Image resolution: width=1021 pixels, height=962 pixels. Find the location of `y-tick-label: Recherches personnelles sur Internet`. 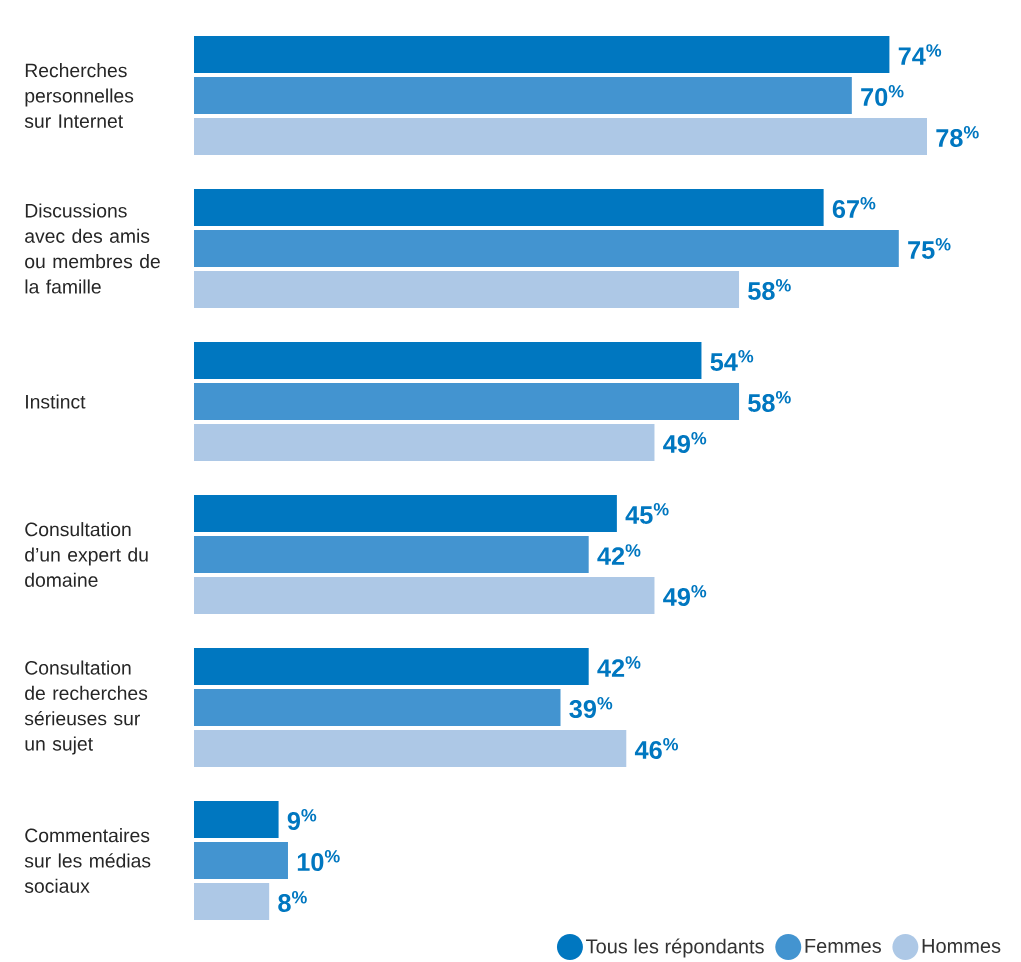

y-tick-label: Recherches personnelles sur Internet is located at coordinates (79, 95).